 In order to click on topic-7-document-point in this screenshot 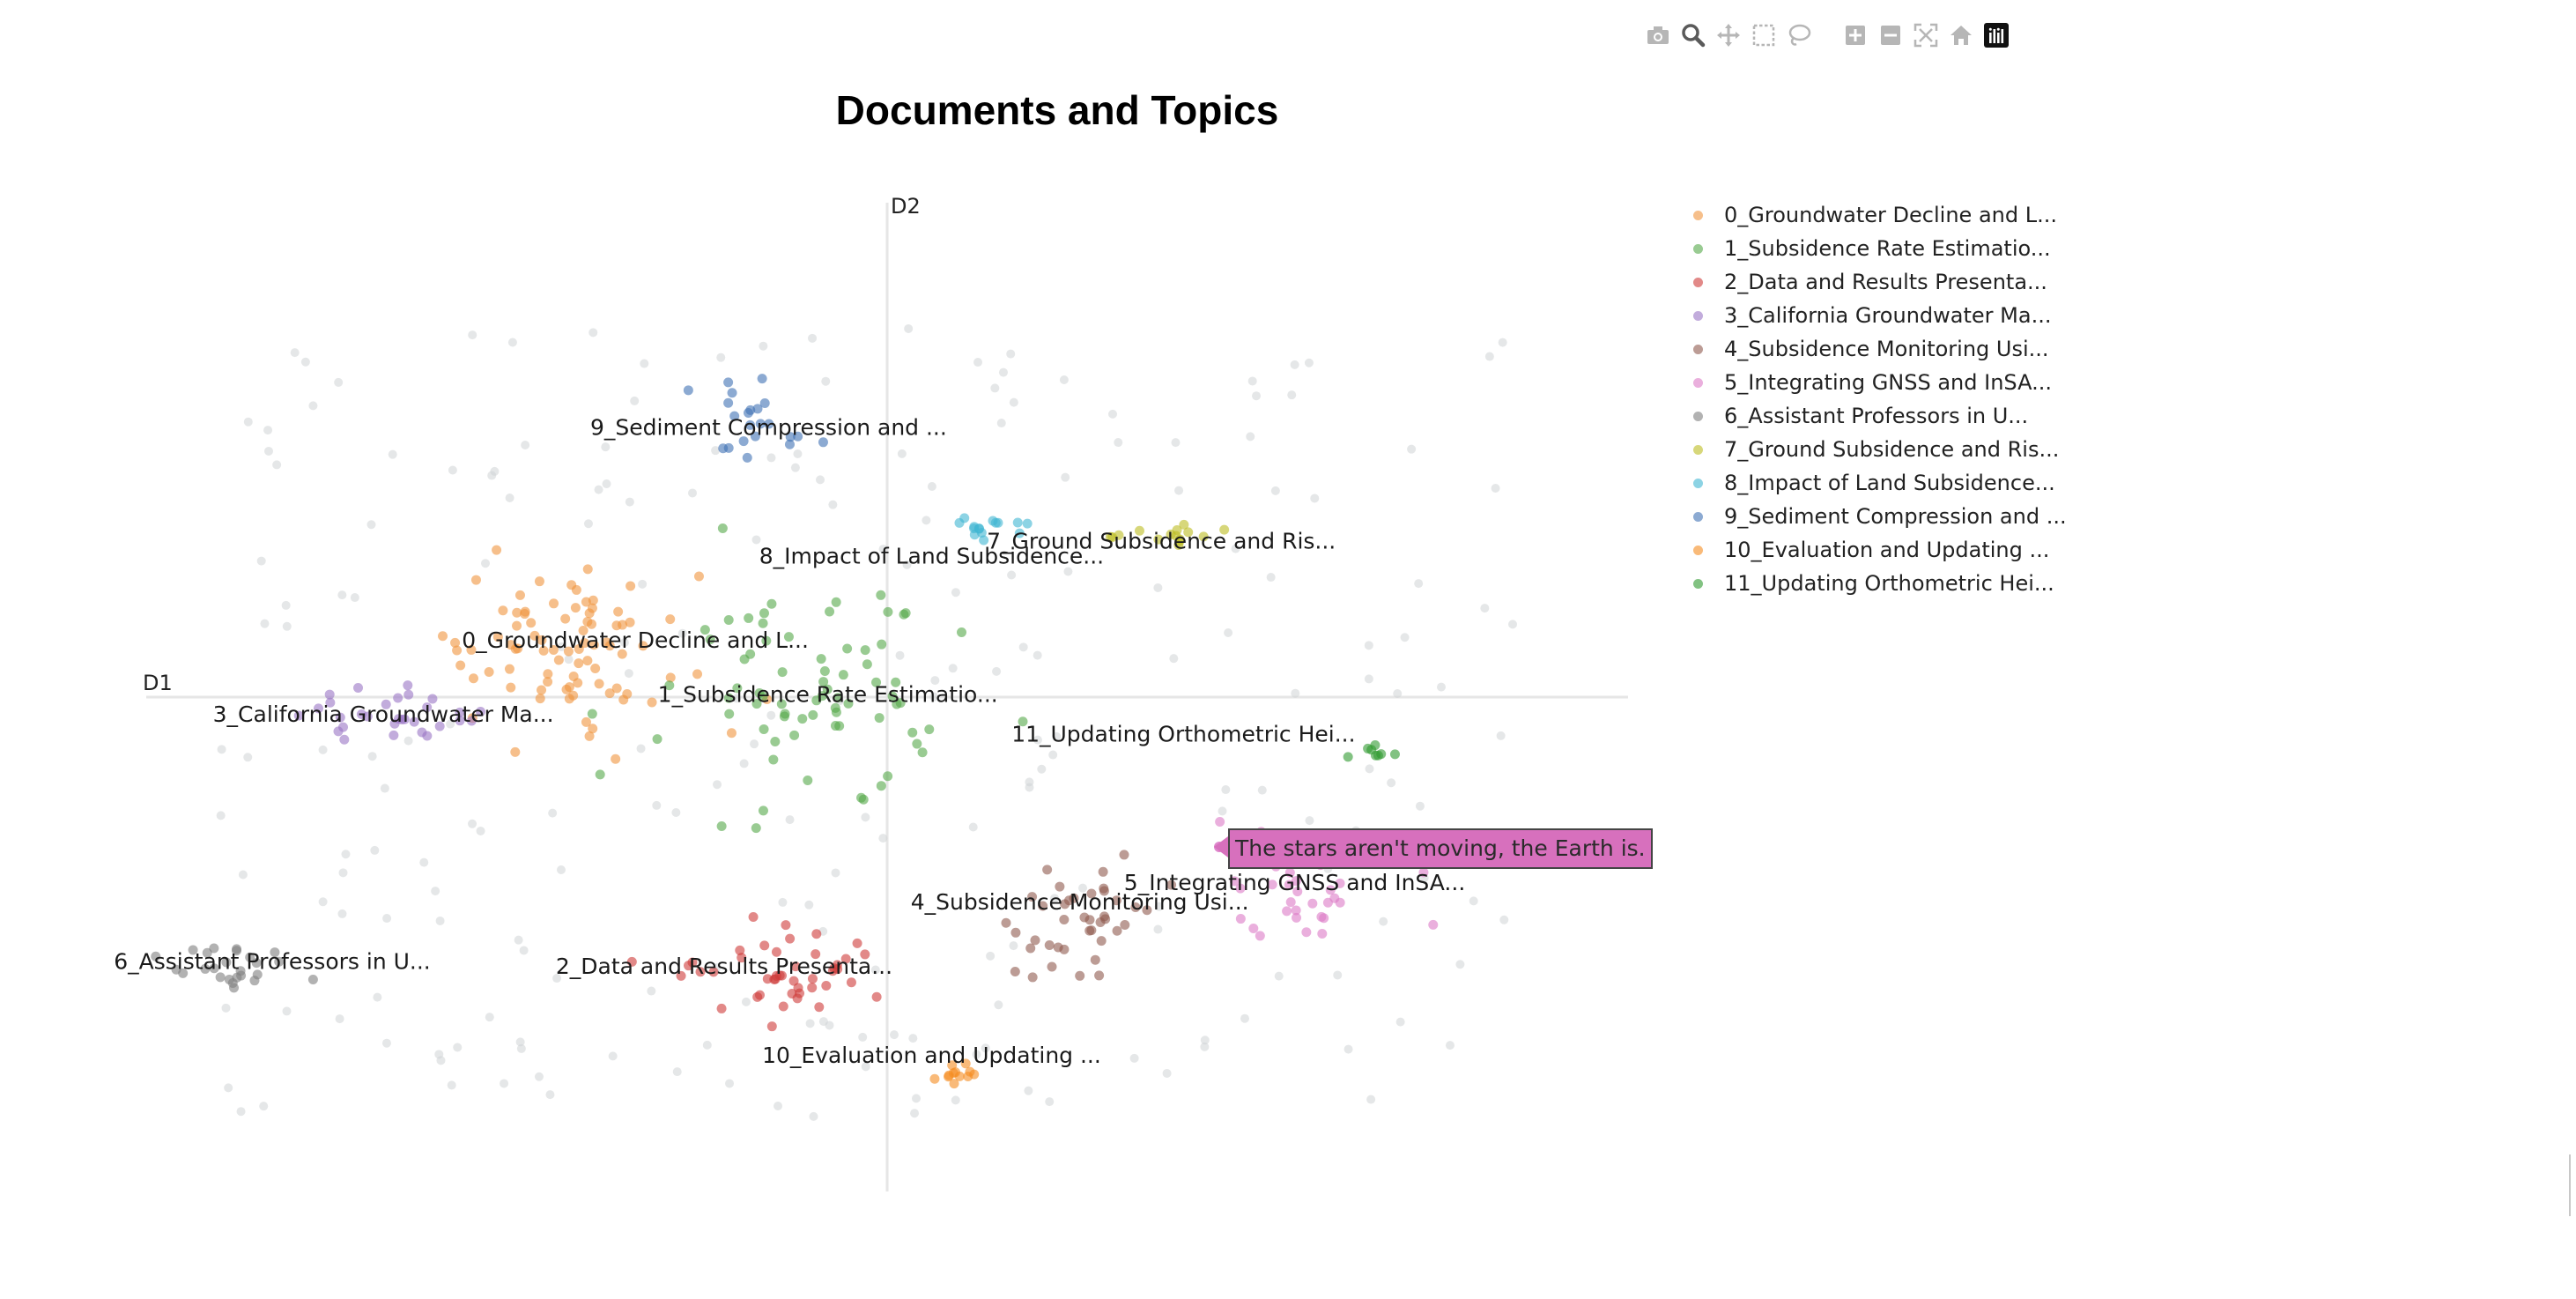, I will do `click(1158, 539)`.